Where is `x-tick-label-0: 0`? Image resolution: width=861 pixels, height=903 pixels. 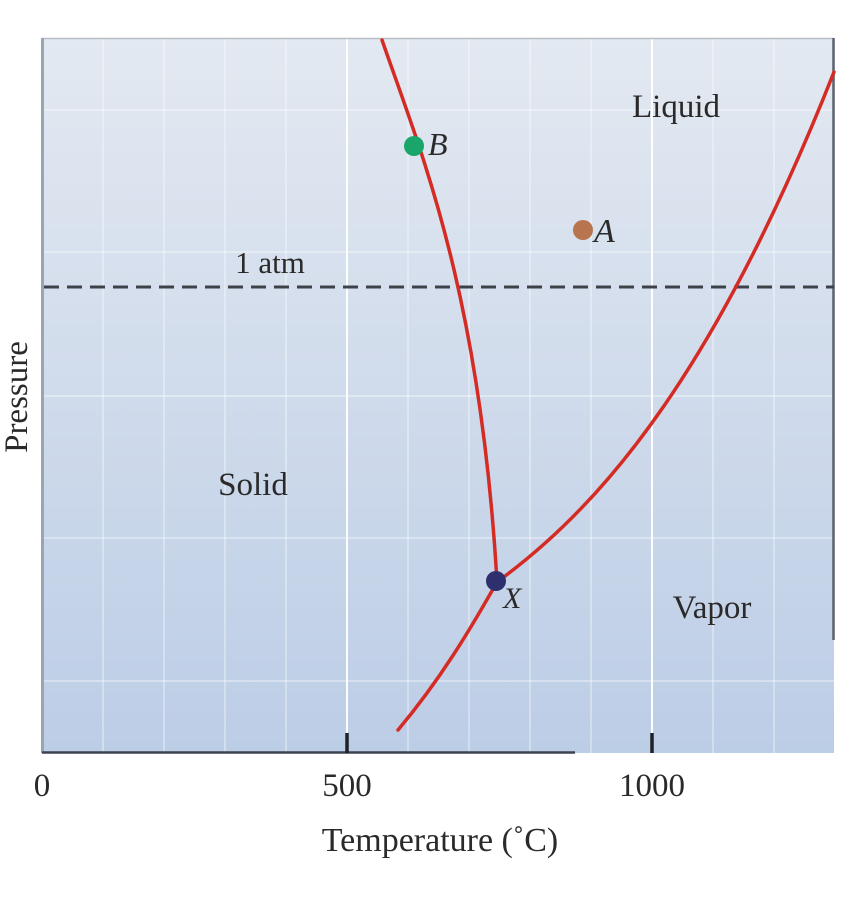 x-tick-label-0: 0 is located at coordinates (42, 786).